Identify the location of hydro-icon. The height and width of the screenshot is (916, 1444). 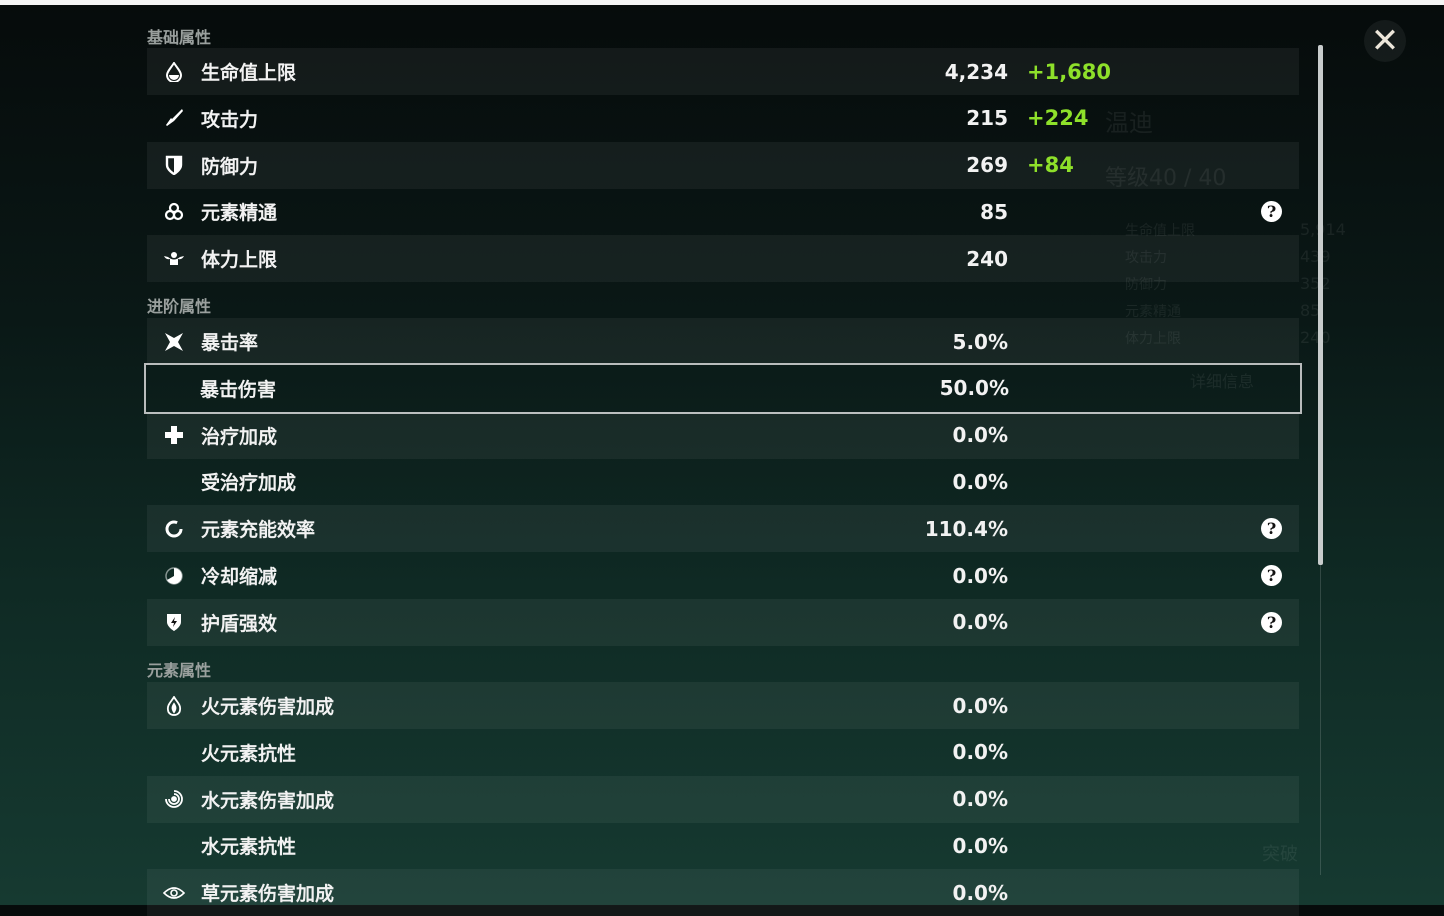
(174, 799).